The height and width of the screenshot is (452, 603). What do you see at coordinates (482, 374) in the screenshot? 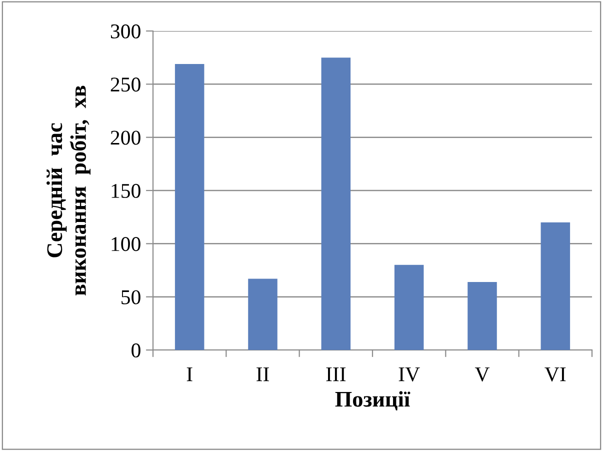
I see `x-tick-label: V` at bounding box center [482, 374].